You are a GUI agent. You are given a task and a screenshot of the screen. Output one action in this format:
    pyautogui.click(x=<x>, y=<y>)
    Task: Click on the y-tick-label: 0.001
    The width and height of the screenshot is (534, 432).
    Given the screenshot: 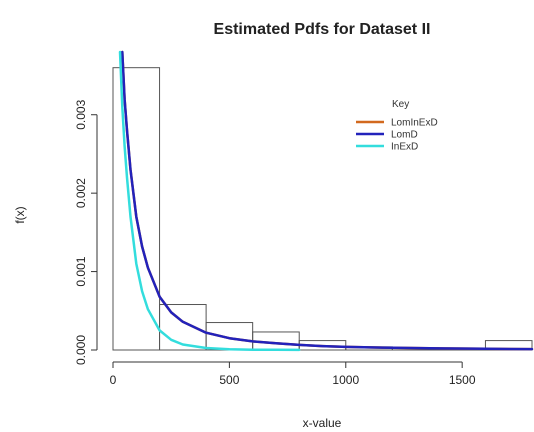 What is the action you would take?
    pyautogui.click(x=81, y=271)
    